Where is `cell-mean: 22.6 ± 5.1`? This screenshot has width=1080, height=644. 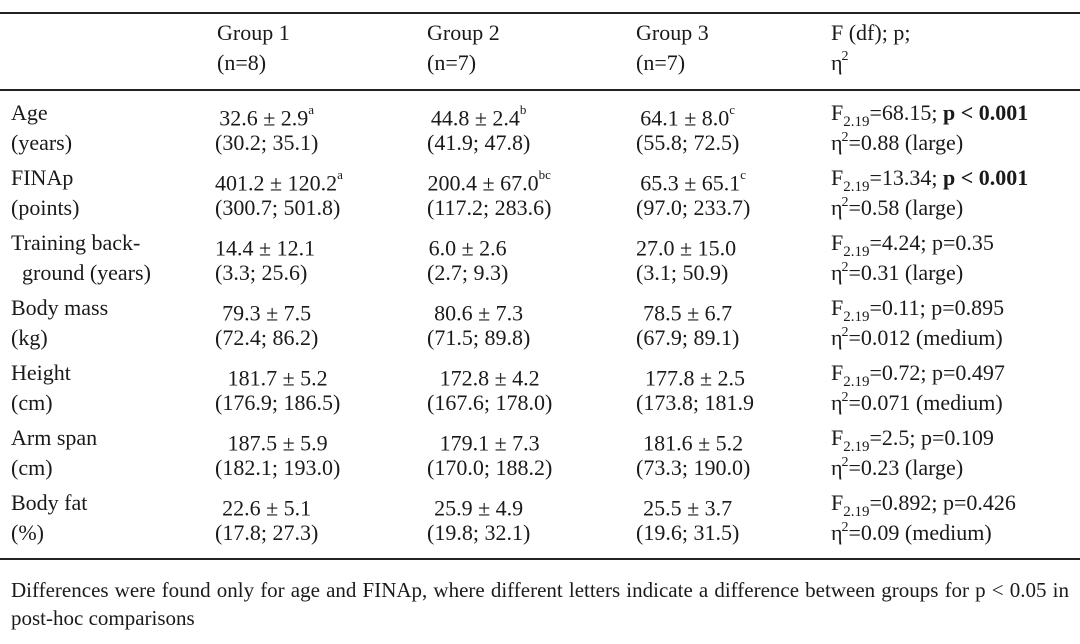
cell-mean: 22.6 ± 5.1 is located at coordinates (266, 504).